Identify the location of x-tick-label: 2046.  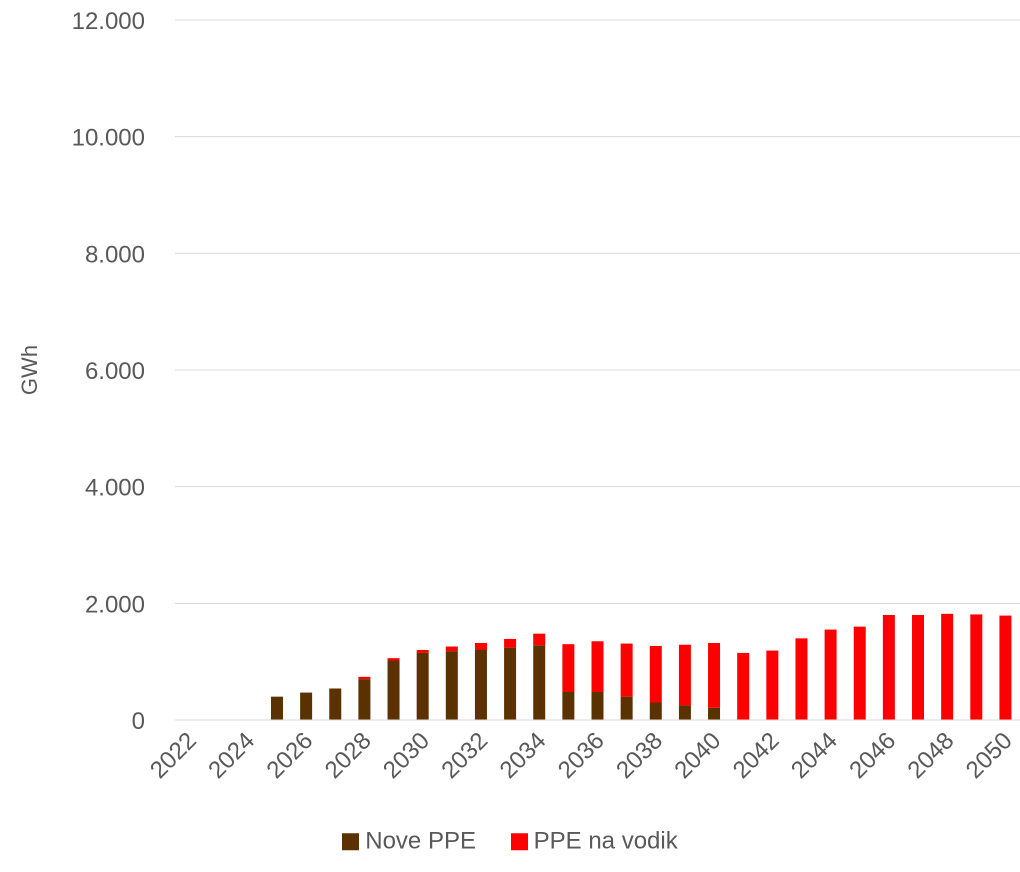
(872, 755).